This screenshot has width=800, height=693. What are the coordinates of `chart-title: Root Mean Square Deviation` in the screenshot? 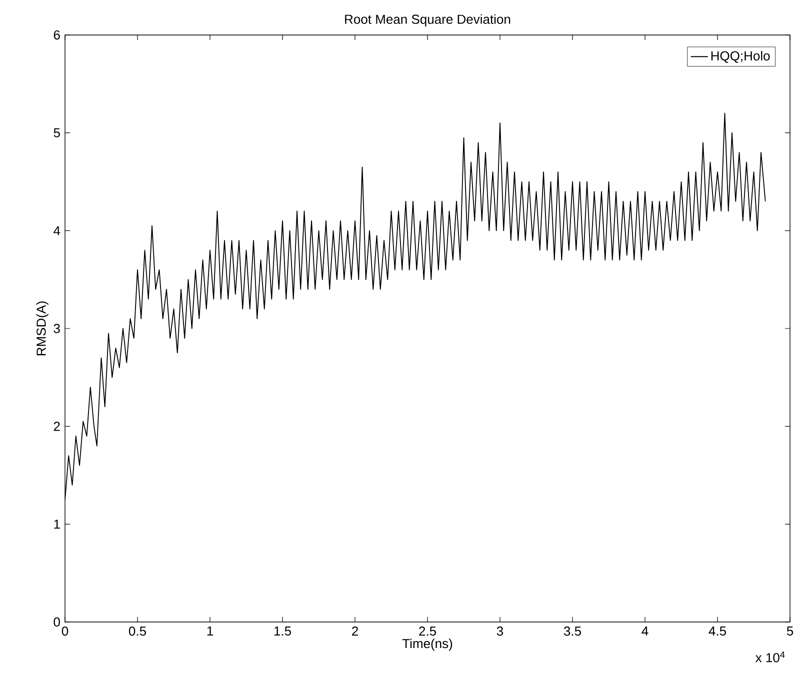 It's located at (427, 20).